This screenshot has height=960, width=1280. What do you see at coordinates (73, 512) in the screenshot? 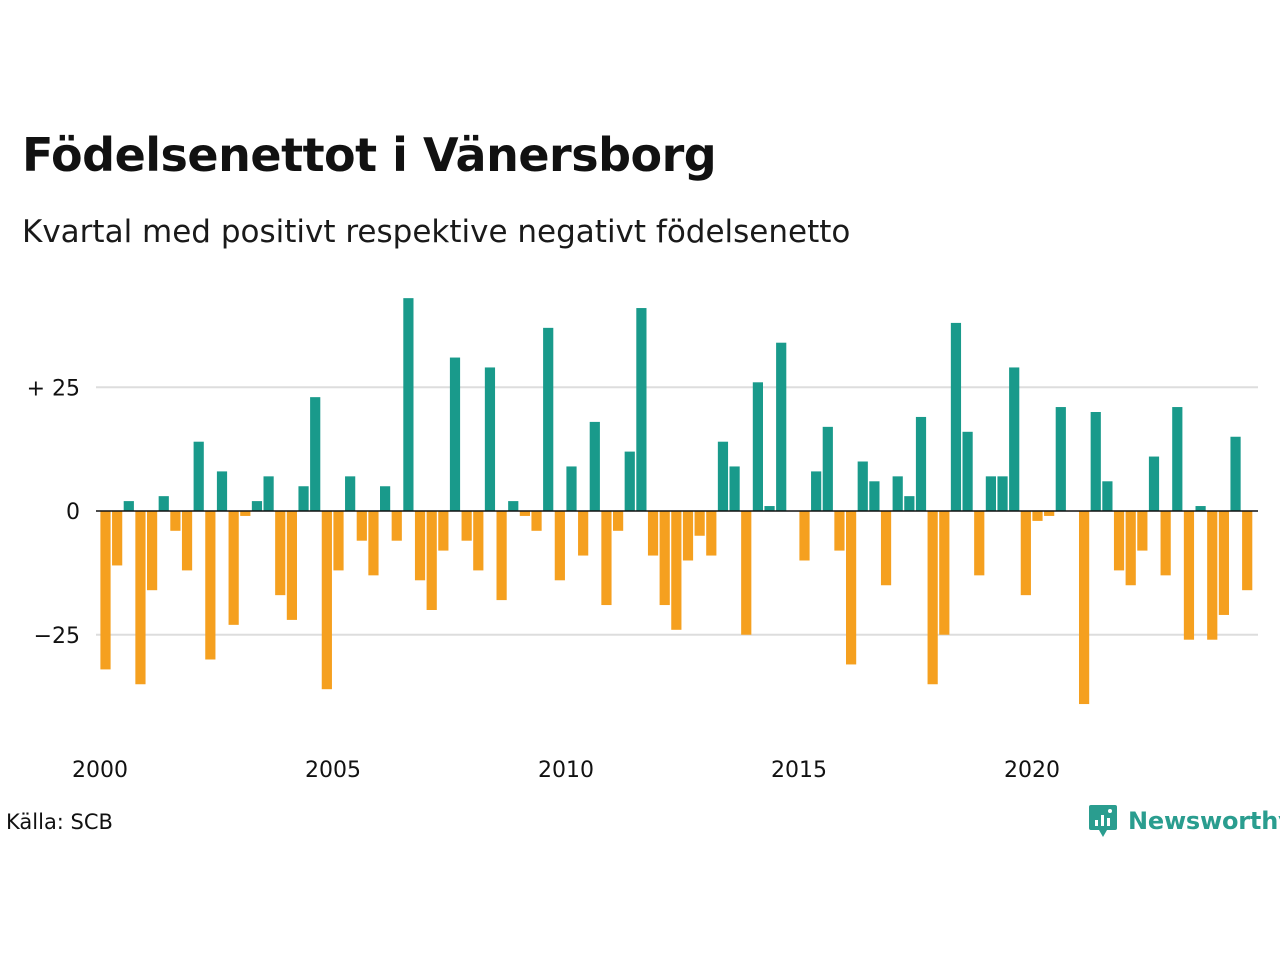
I see `y-tick-label: 0` at bounding box center [73, 512].